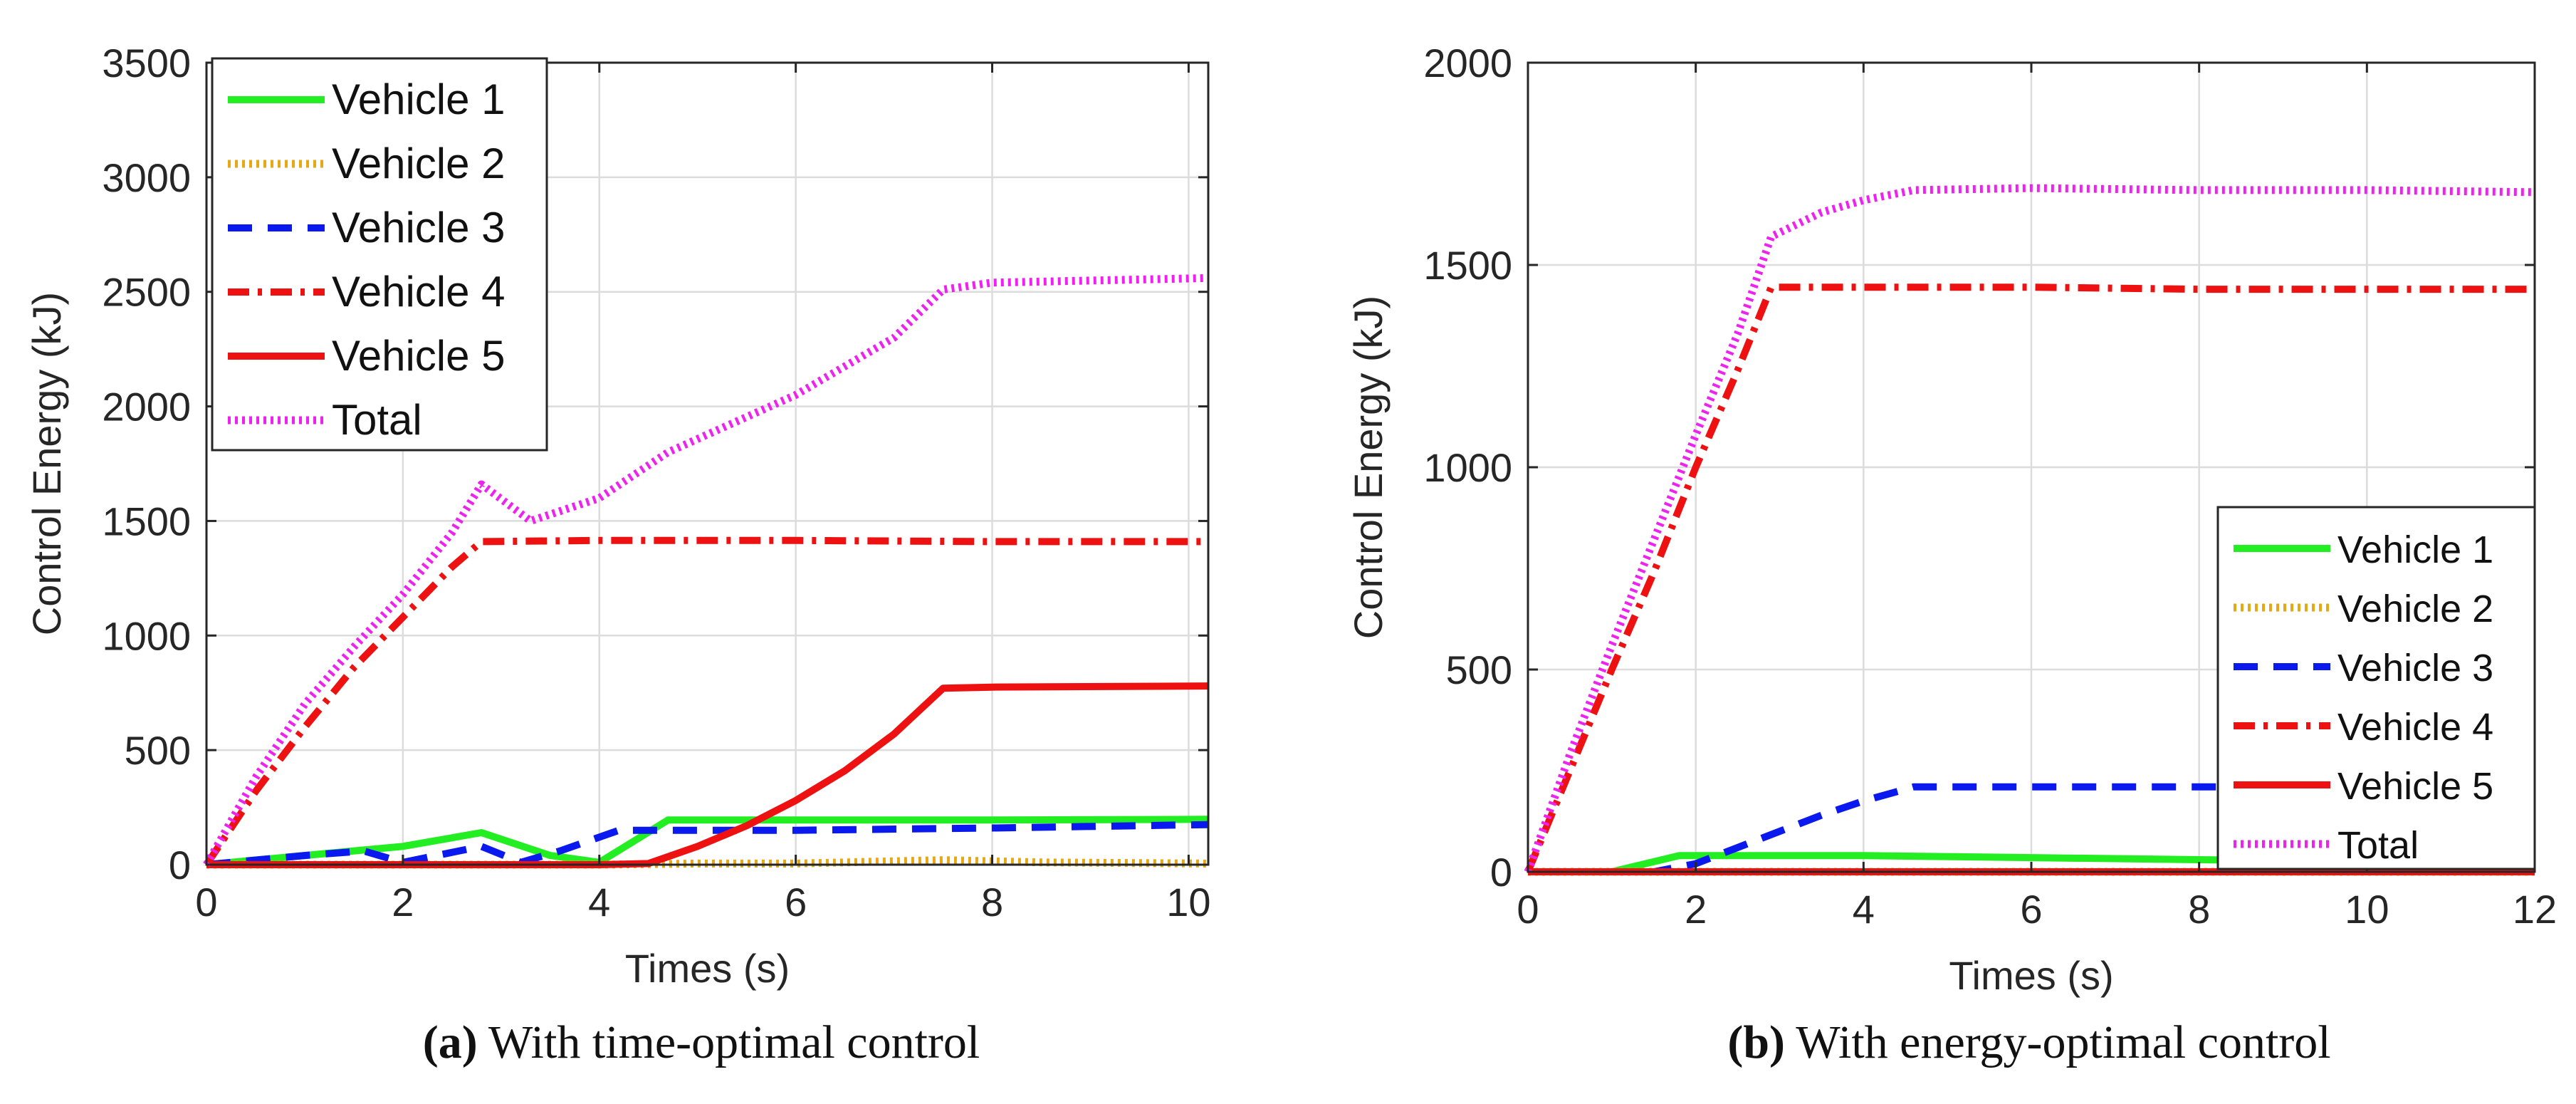 The width and height of the screenshot is (2576, 1104). What do you see at coordinates (729, 1042) in the screenshot?
I see `panel-caption-text: With time-optimal control` at bounding box center [729, 1042].